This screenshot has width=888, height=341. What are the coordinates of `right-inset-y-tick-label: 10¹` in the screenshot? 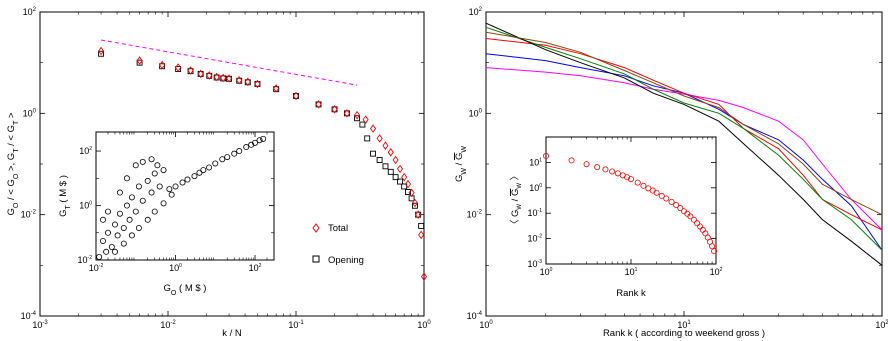 It's located at (535, 162).